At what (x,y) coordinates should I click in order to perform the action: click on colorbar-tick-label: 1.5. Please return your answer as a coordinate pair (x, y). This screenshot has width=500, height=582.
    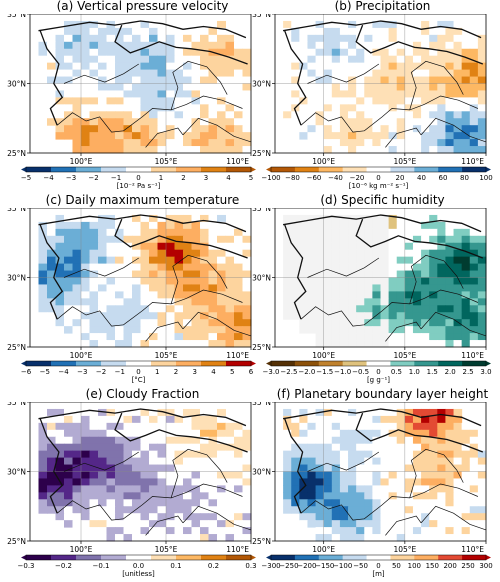
    Looking at the image, I should click on (432, 372).